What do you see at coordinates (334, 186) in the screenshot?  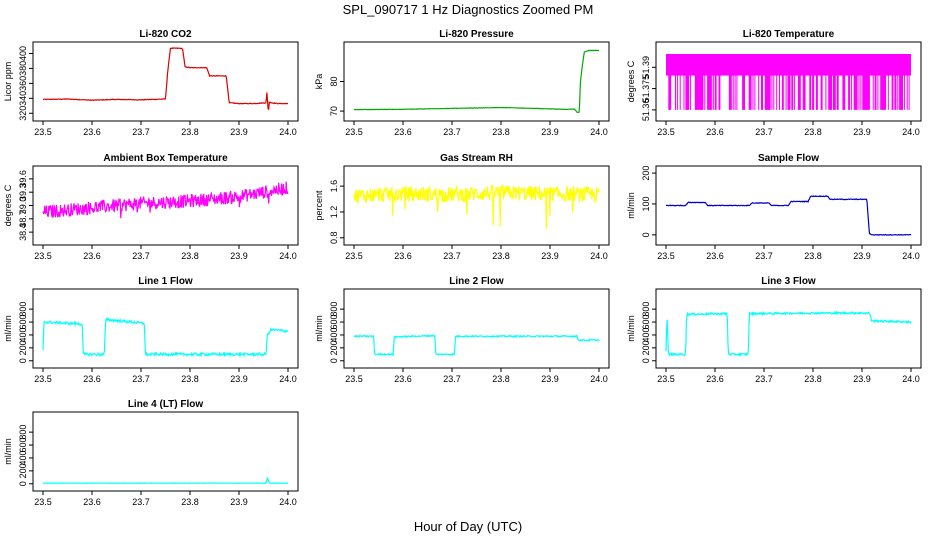 I see `y-tick-label: 1.6` at bounding box center [334, 186].